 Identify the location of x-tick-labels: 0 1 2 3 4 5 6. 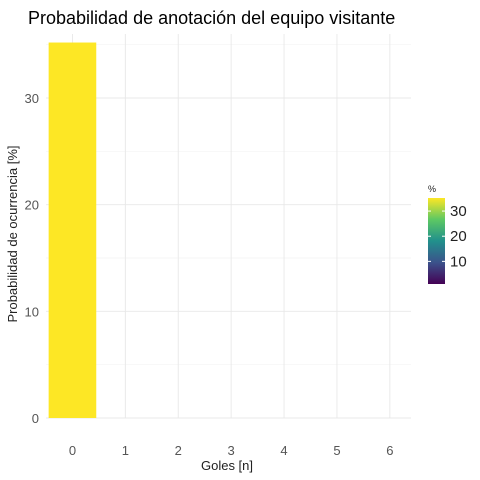
(231, 450).